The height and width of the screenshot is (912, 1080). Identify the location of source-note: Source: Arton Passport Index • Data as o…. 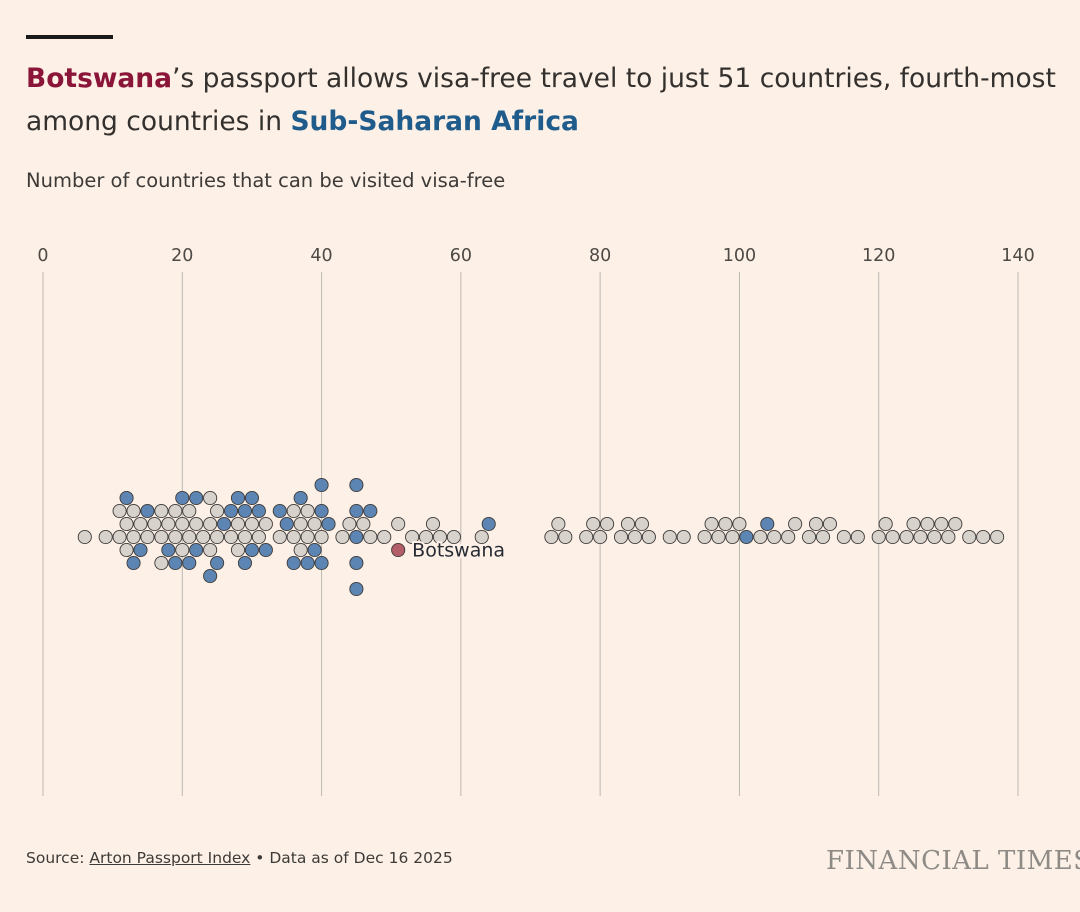
(239, 858).